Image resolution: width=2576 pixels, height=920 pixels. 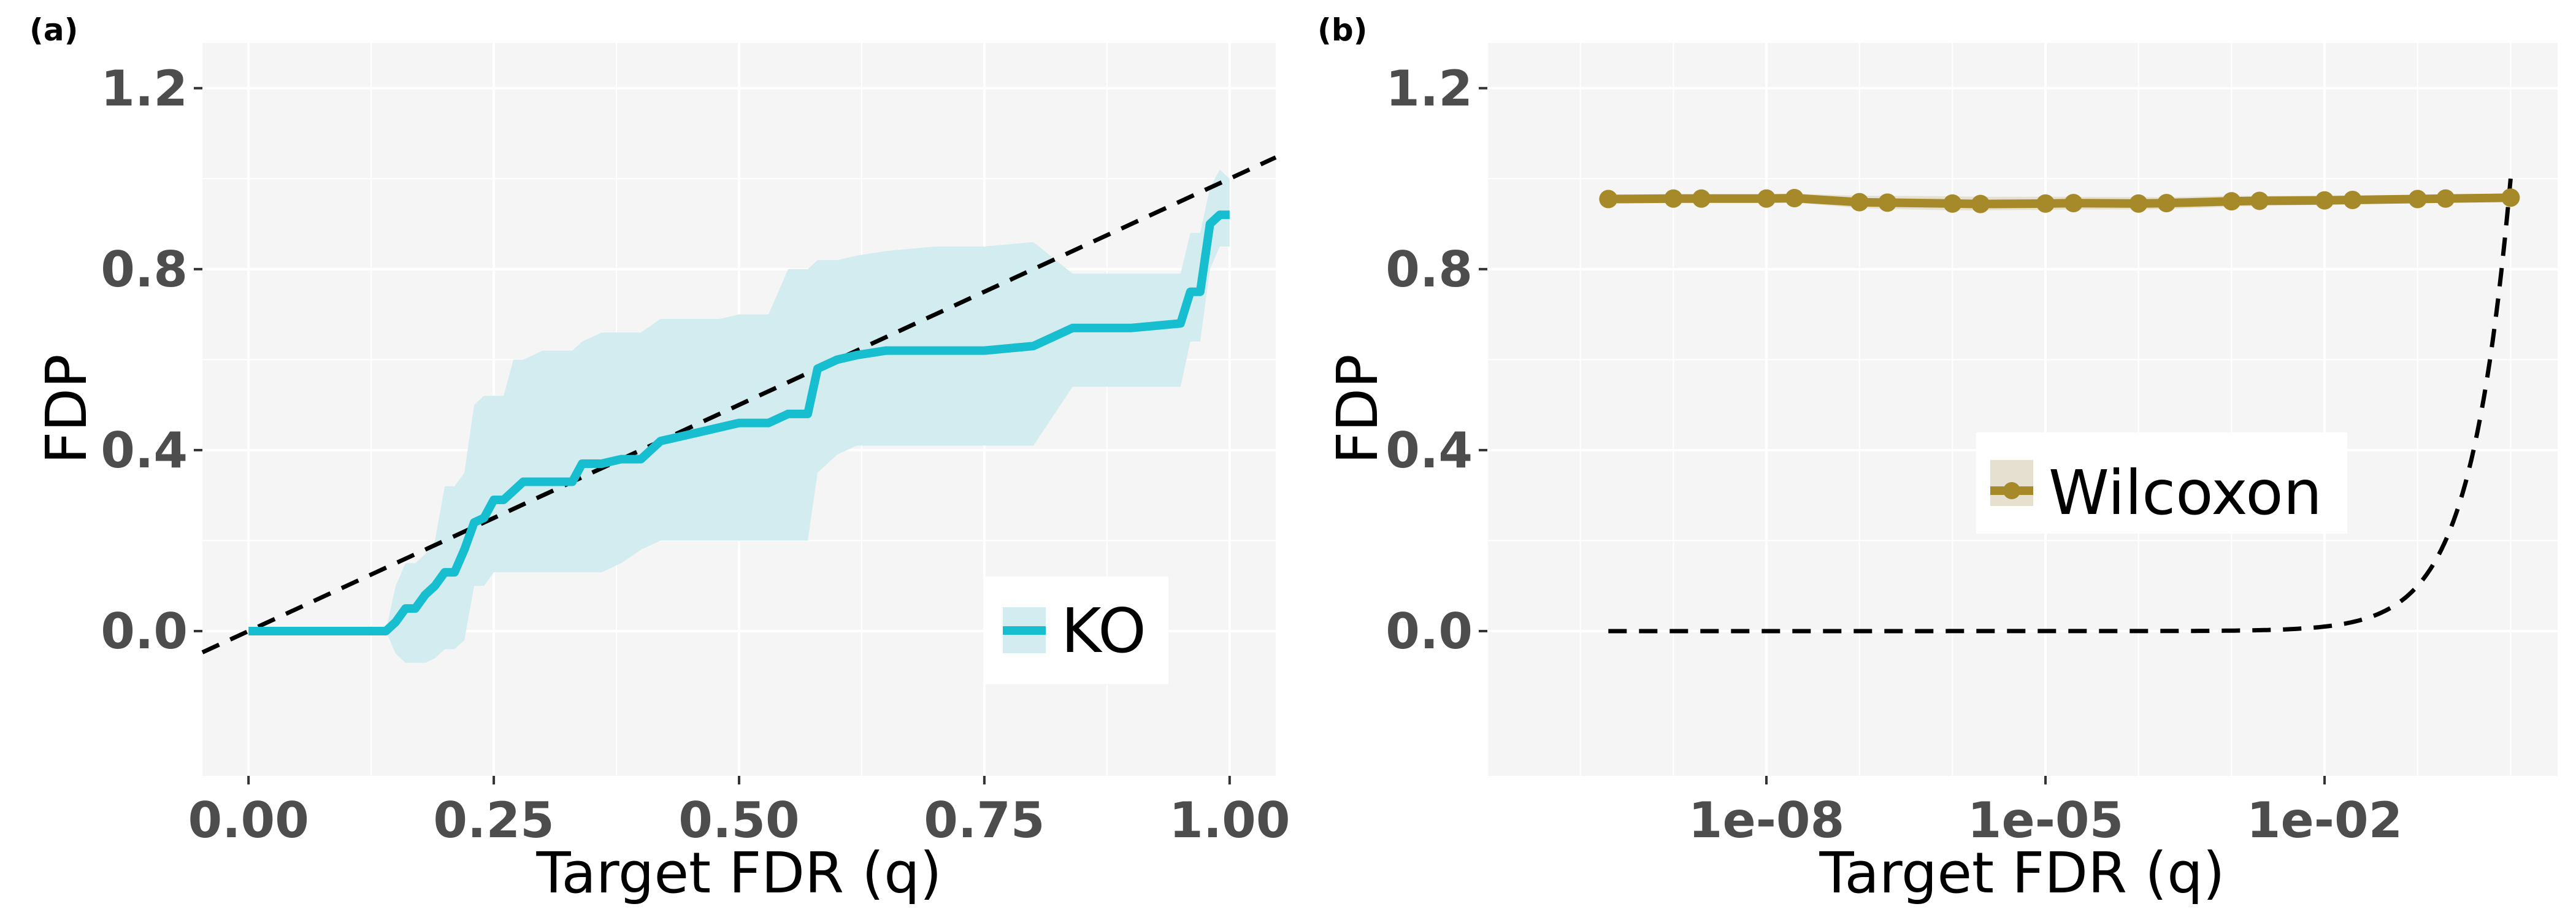 I want to click on panel-a-x-axis-title: Target FDR (q), so click(x=739, y=873).